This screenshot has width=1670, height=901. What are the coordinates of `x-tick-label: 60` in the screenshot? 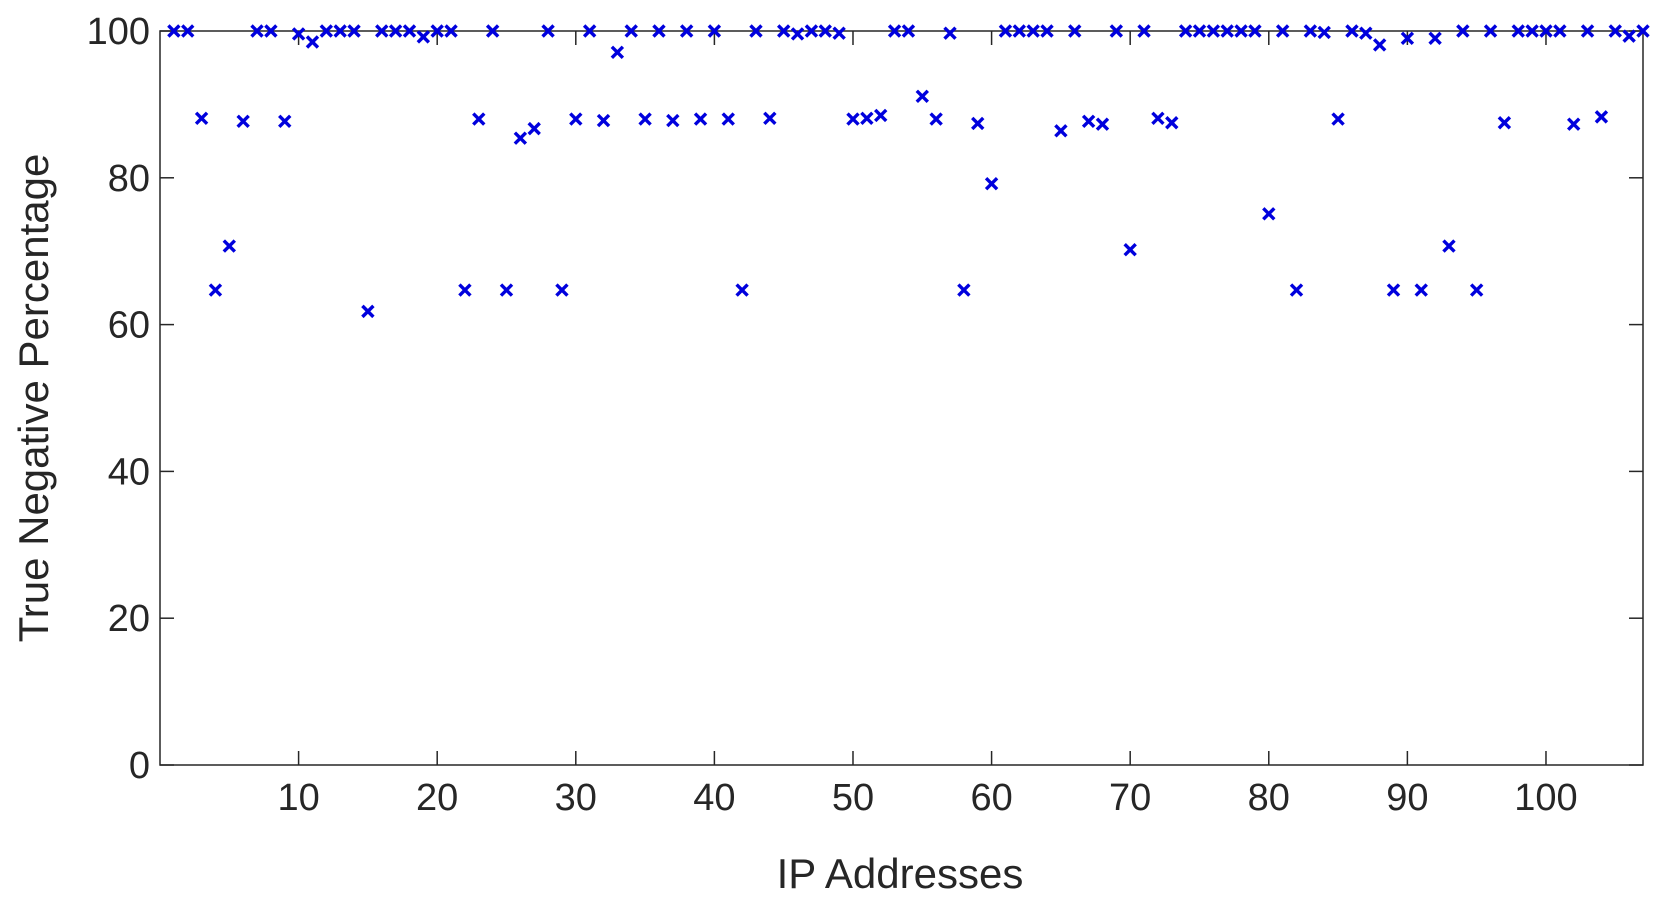 It's located at (991, 798).